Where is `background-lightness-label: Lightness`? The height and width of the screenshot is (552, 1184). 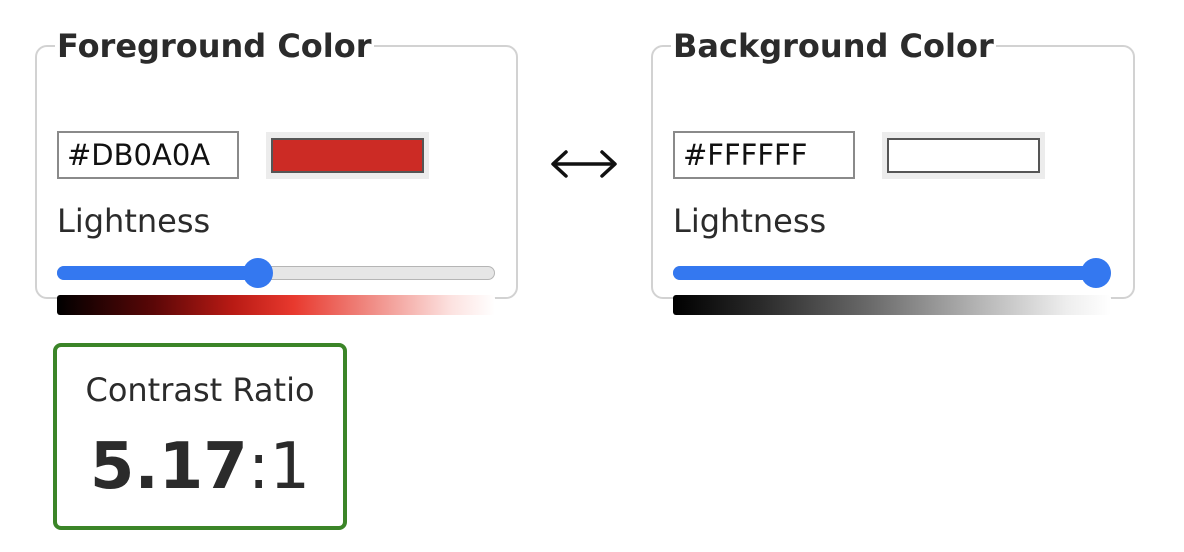 background-lightness-label: Lightness is located at coordinates (750, 221).